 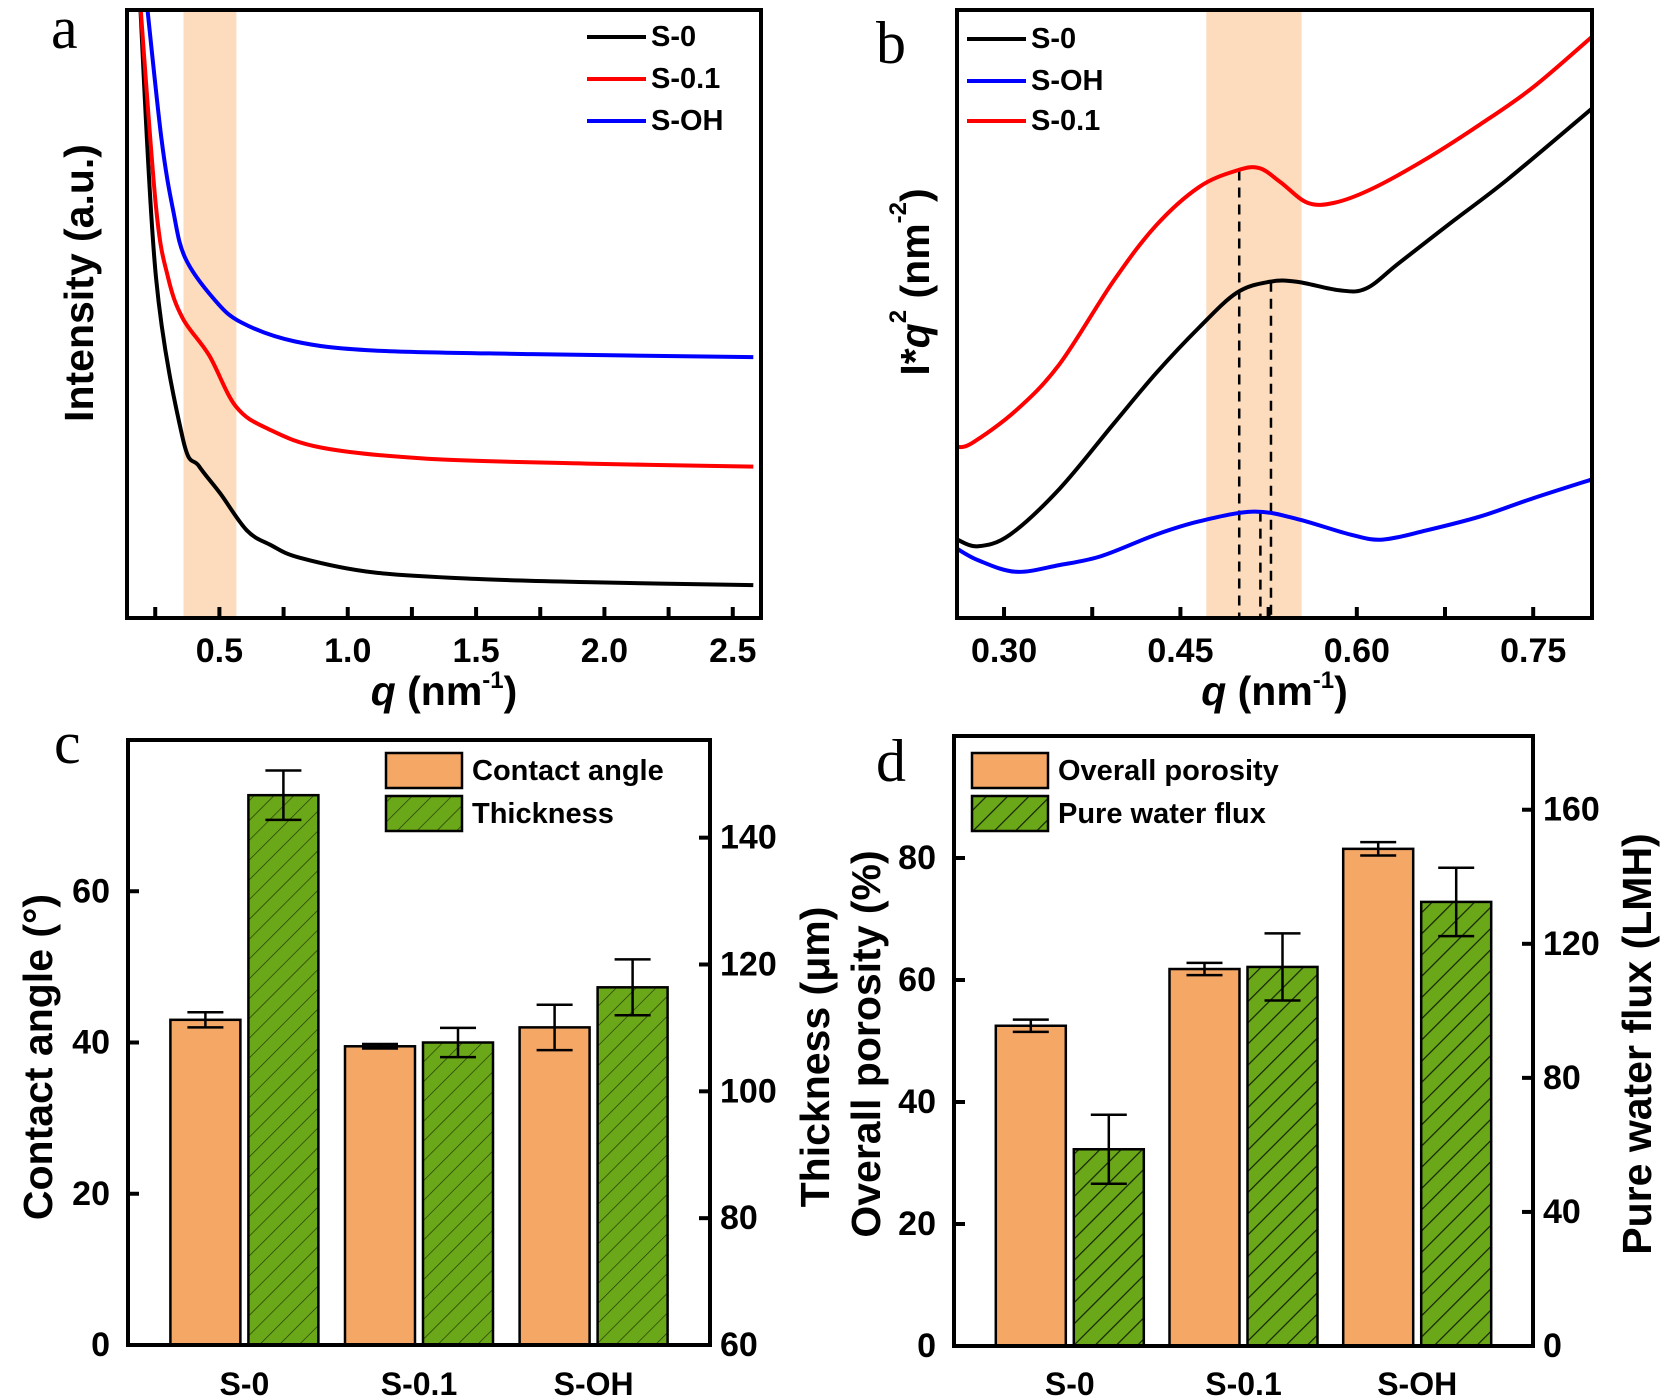 What do you see at coordinates (1637, 1043) in the screenshot?
I see `y-right-axis-label: Pure water flux (LMH)` at bounding box center [1637, 1043].